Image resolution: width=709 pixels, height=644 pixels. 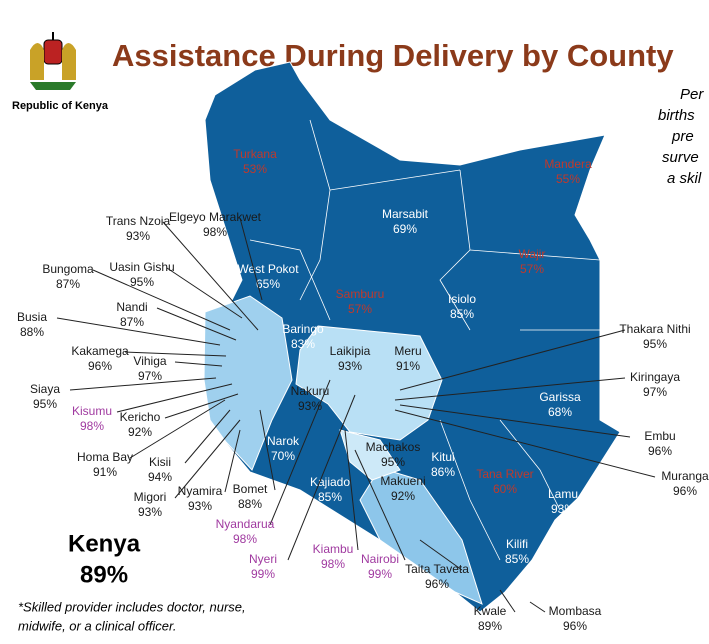 What do you see at coordinates (350, 351) in the screenshot?
I see `county-name: Laikipia` at bounding box center [350, 351].